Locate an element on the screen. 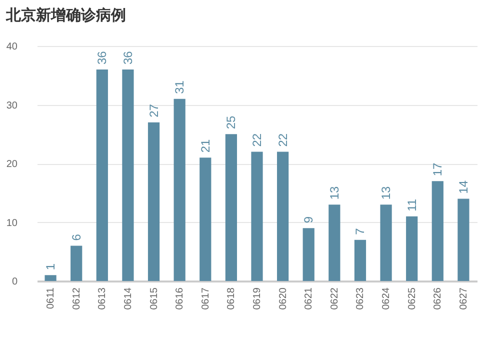  x-tick-label: 0615 is located at coordinates (154, 298).